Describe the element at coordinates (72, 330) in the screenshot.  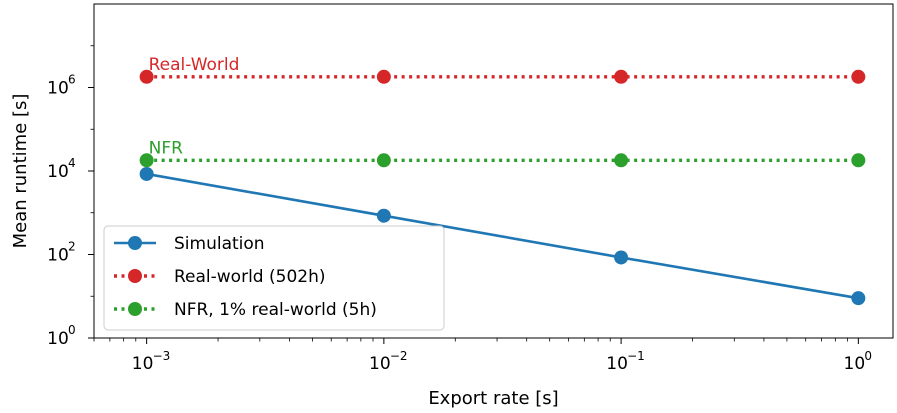
I see `y-tick-exponent: 0` at that location.